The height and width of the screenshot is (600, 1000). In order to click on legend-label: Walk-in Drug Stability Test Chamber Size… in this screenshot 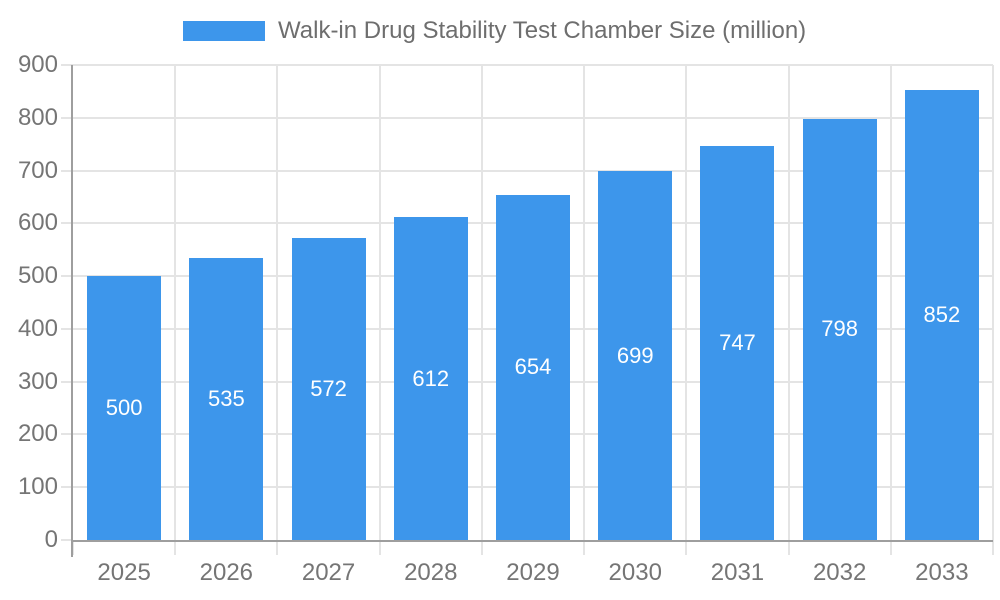, I will do `click(542, 30)`.